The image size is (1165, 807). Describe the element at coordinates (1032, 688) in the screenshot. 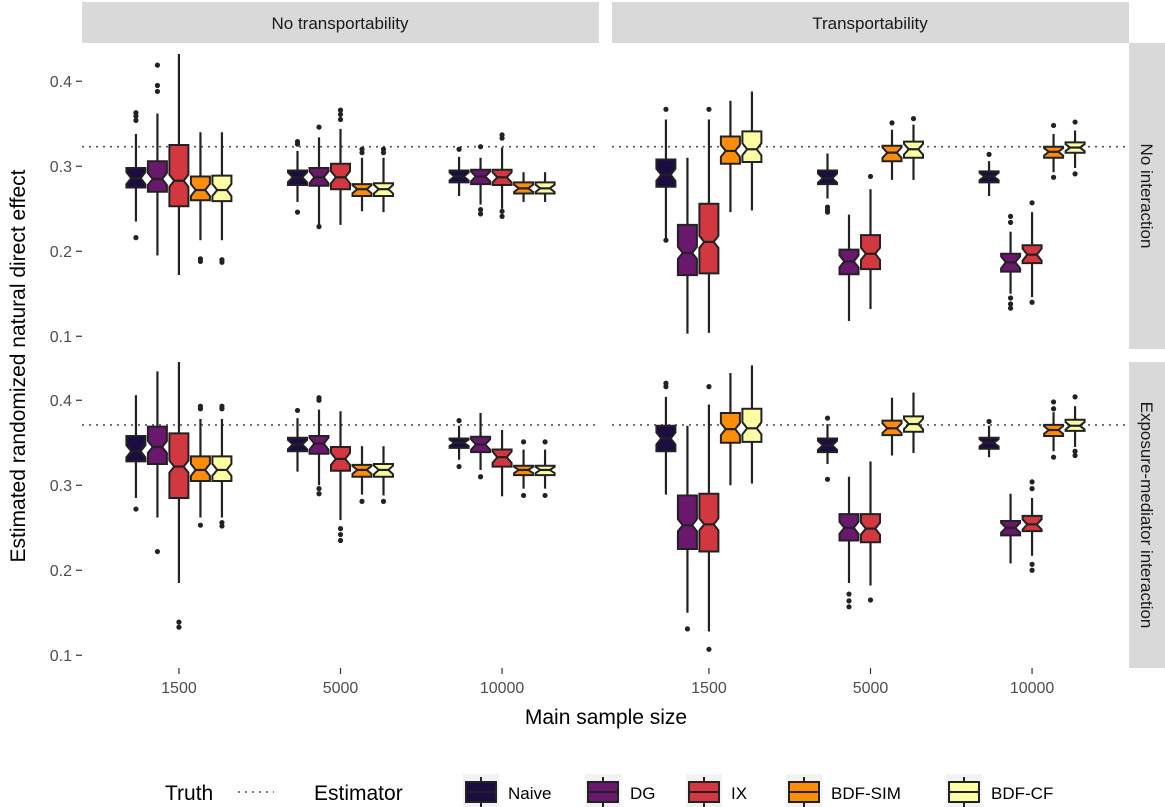

I see `x-tick-label: 10000` at that location.